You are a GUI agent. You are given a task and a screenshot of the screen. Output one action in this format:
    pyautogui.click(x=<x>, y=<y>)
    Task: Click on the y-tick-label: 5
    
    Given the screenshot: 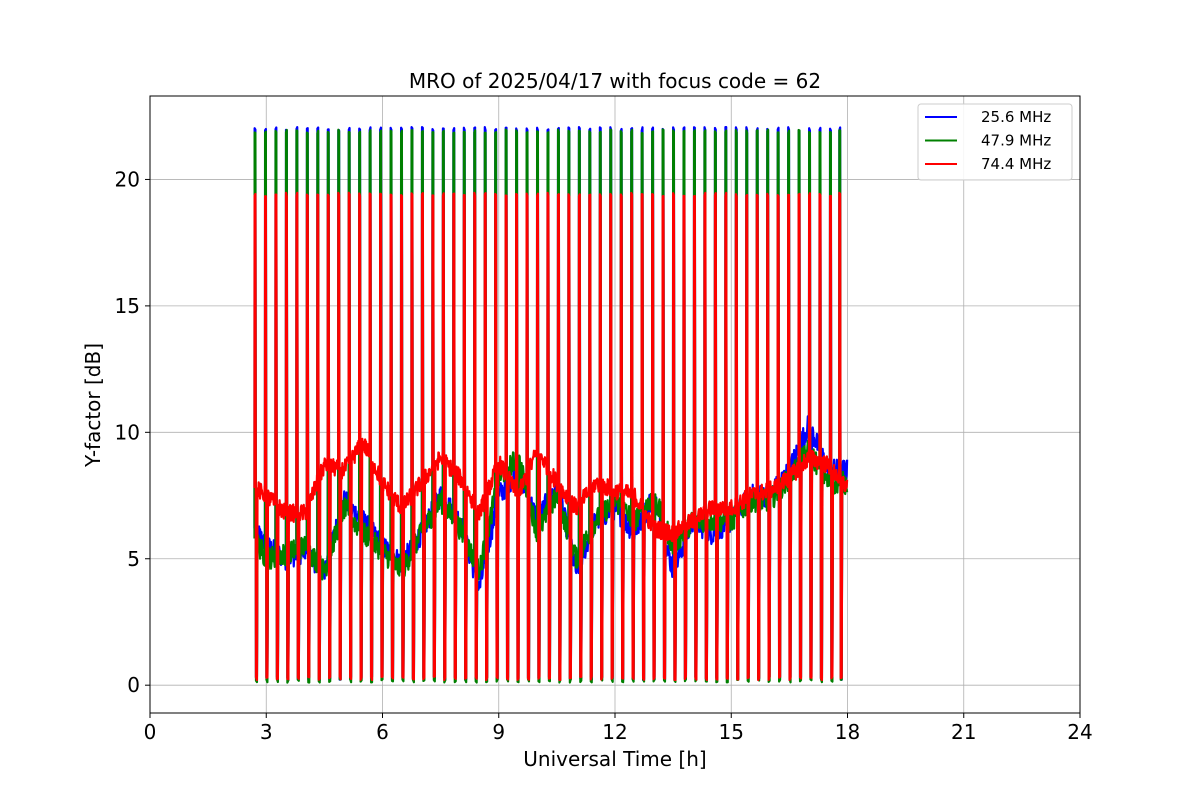 What is the action you would take?
    pyautogui.click(x=133, y=559)
    